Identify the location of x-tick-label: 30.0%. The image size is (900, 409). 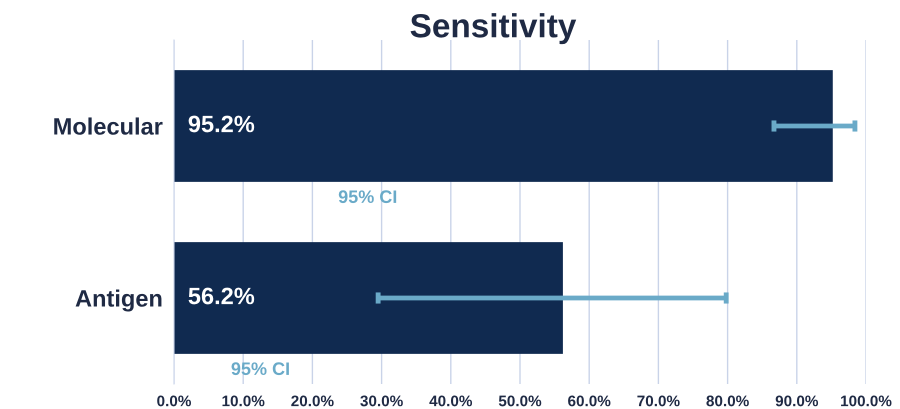
(381, 401).